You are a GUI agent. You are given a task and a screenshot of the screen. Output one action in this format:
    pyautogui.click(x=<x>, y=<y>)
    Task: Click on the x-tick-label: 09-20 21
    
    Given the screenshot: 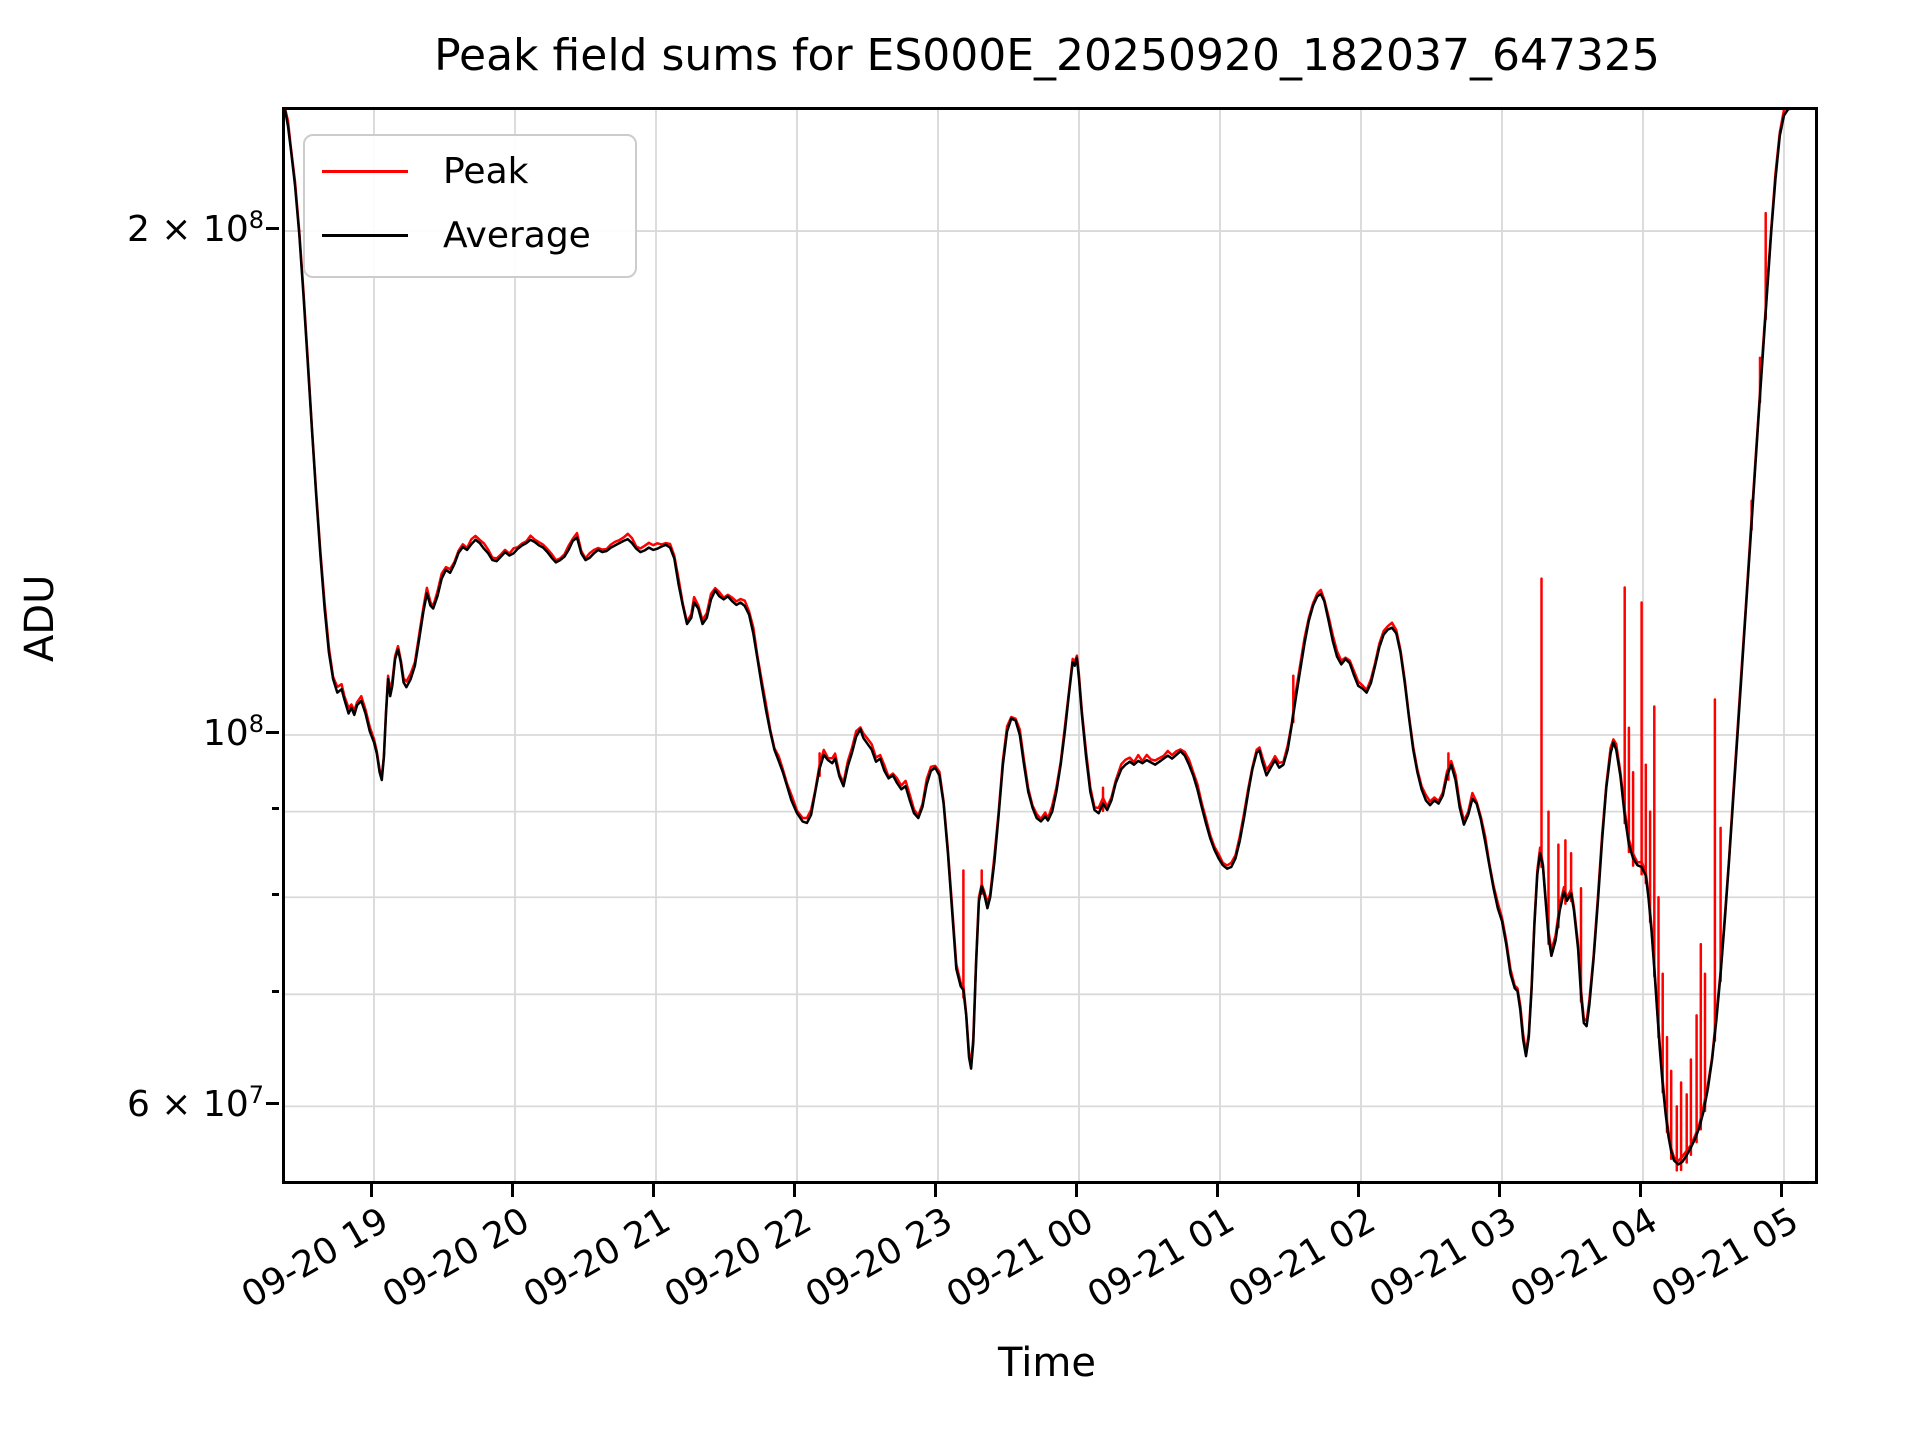 What is the action you would take?
    pyautogui.click(x=597, y=1258)
    